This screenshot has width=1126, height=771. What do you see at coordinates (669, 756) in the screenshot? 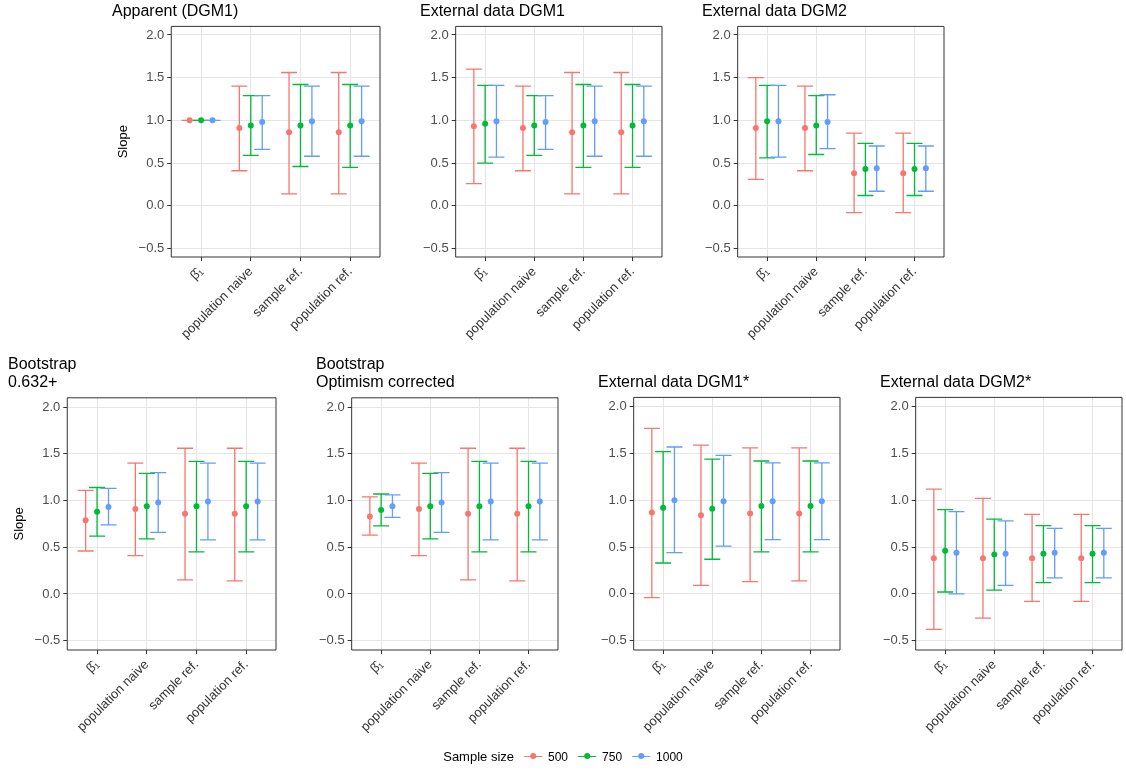
I see `legend-label: 1000` at bounding box center [669, 756].